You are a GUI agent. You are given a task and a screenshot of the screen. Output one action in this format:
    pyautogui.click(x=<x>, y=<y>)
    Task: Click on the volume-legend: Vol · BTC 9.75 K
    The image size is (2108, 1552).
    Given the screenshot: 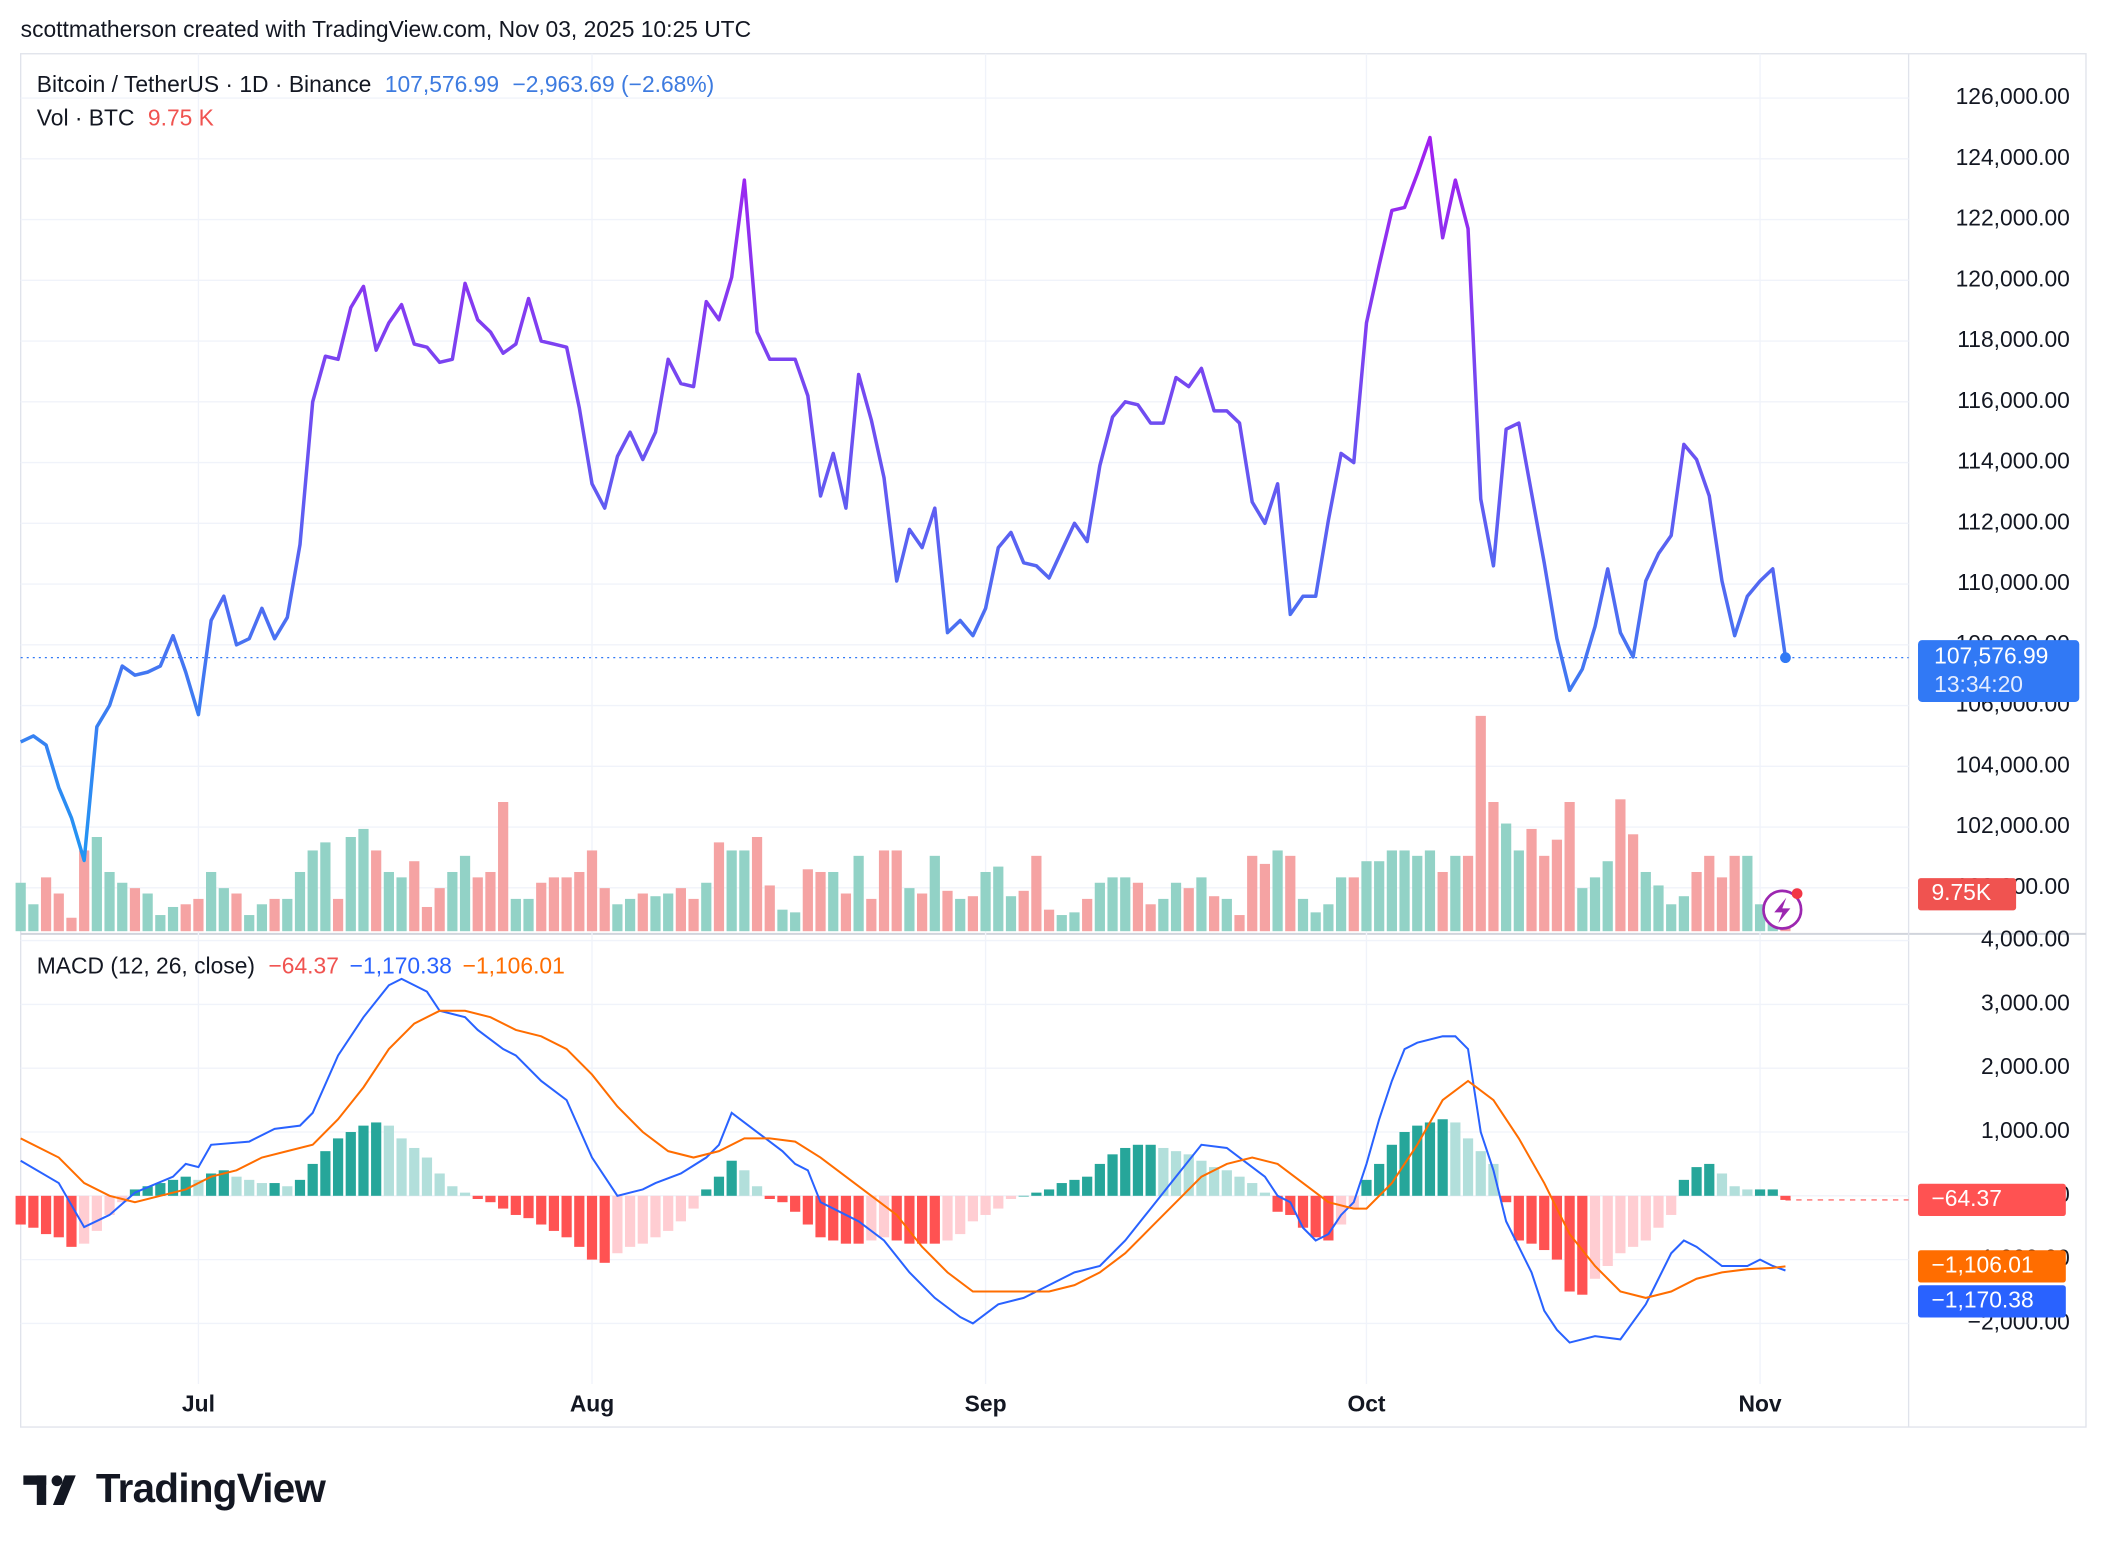 What is the action you would take?
    pyautogui.click(x=125, y=118)
    